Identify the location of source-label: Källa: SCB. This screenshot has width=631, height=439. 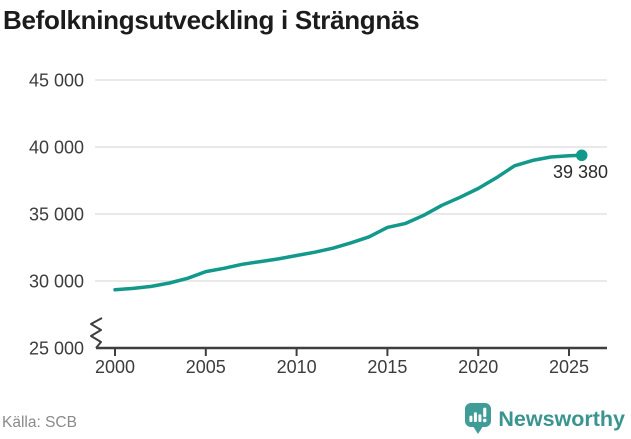
(39, 422).